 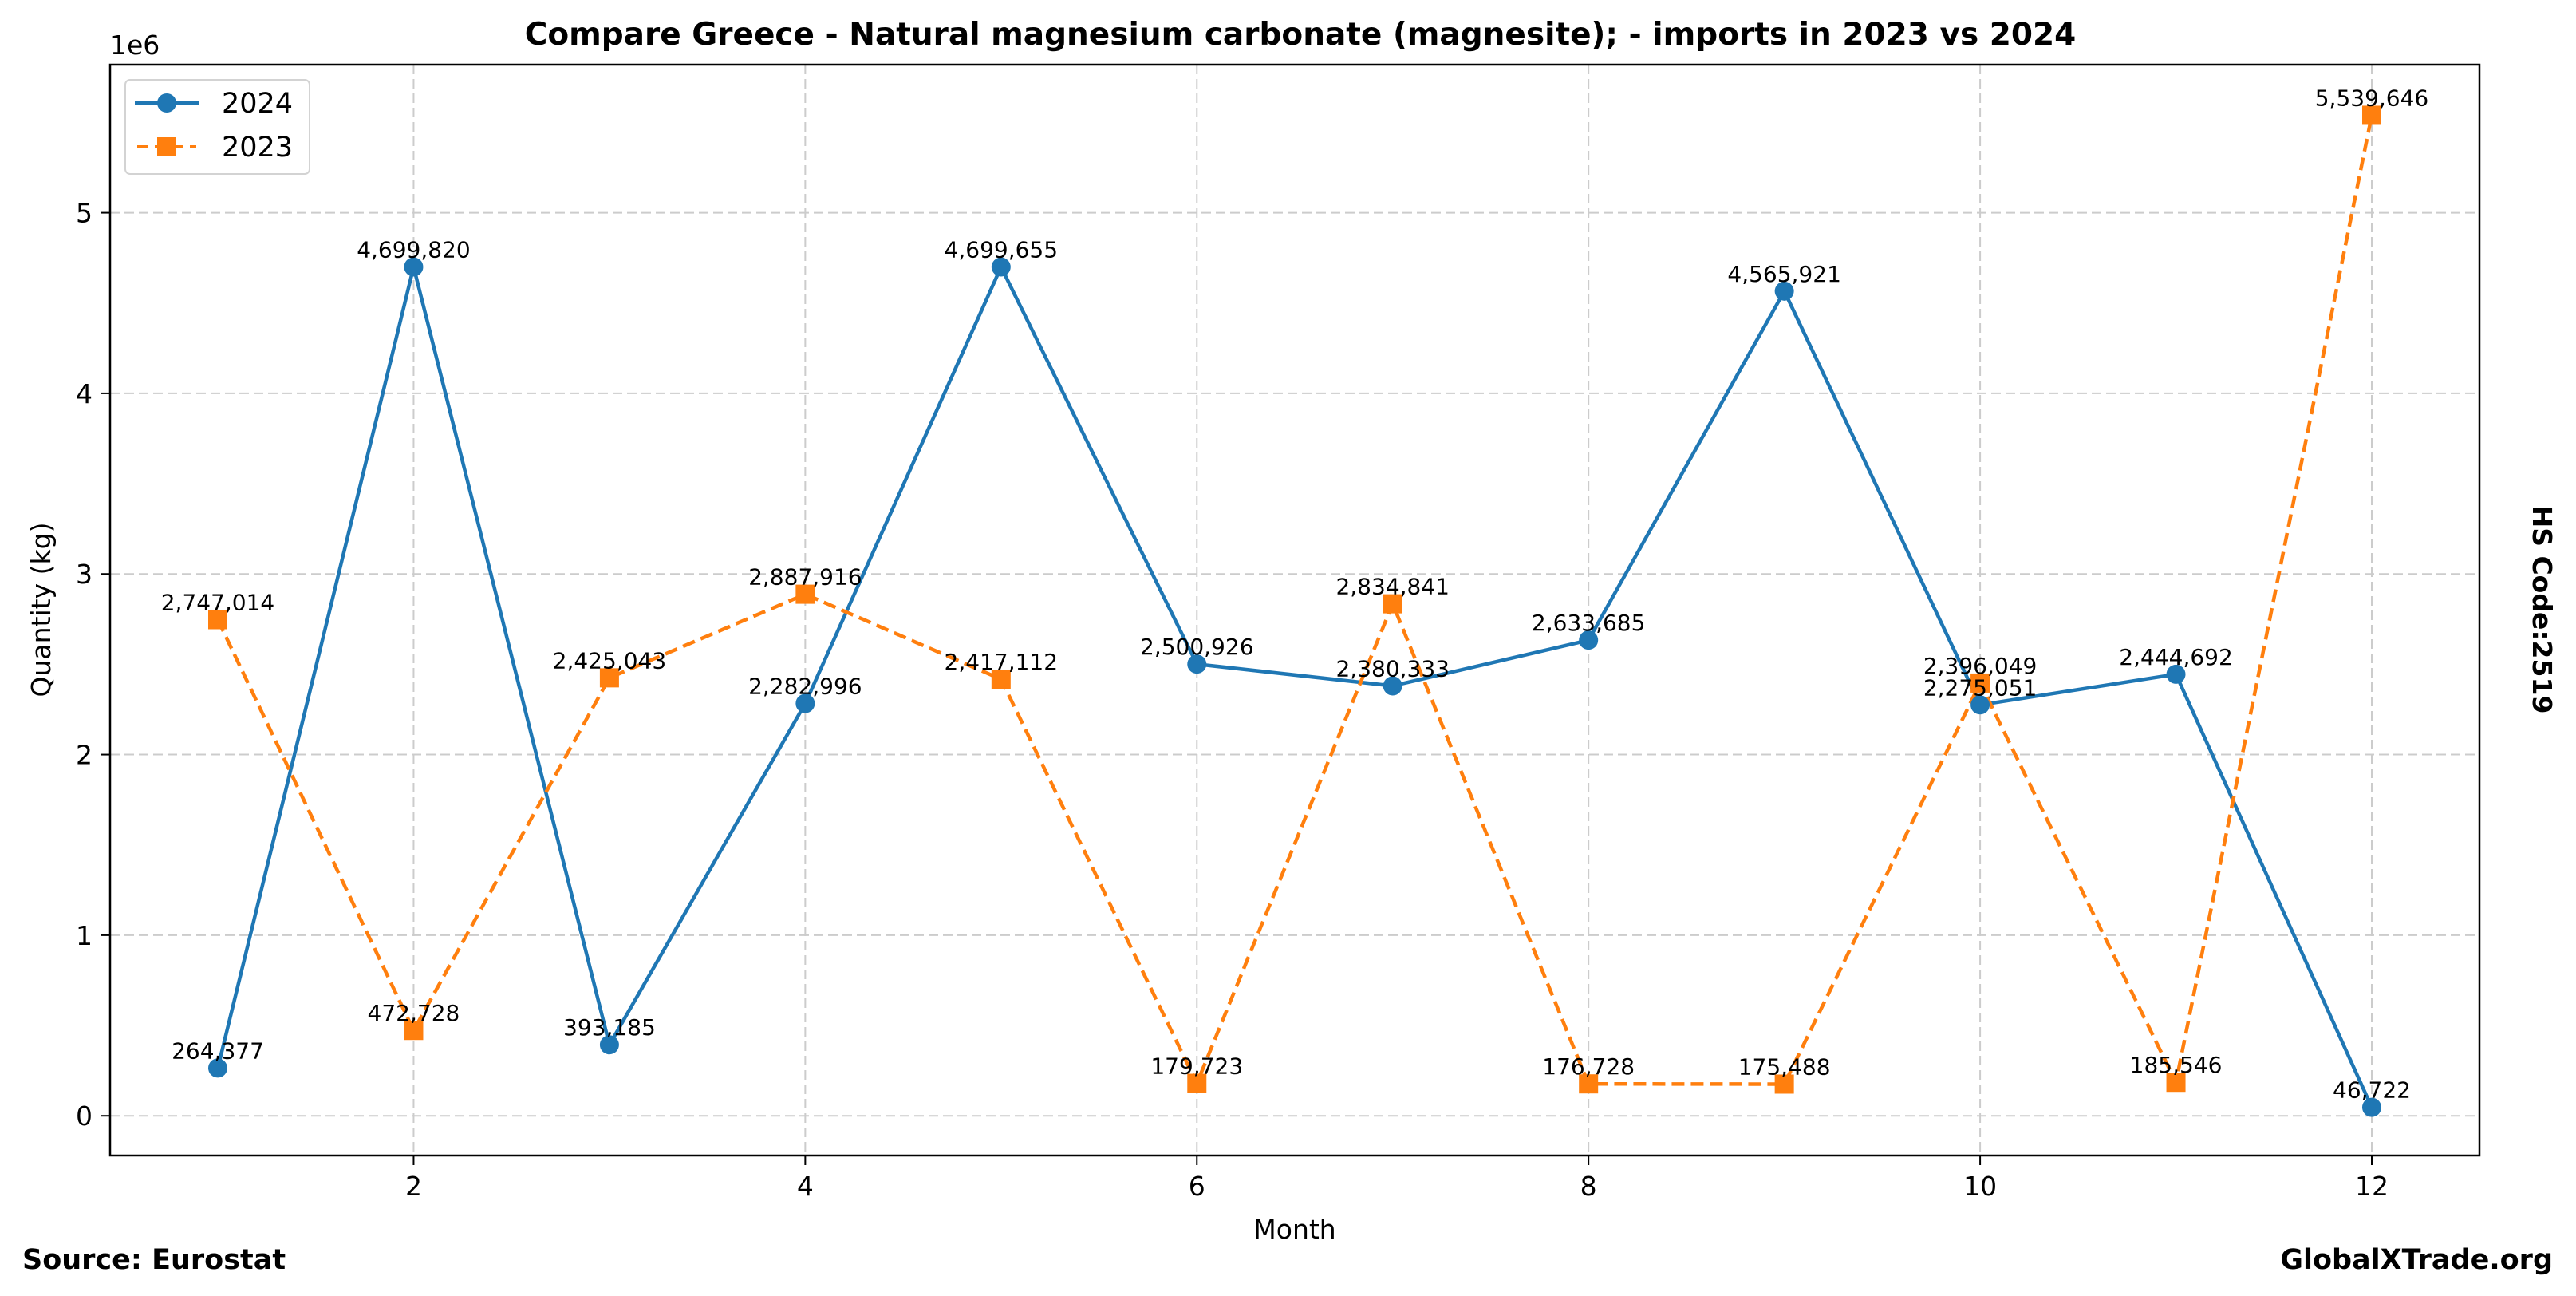 What do you see at coordinates (2176, 1065) in the screenshot?
I see `data-label-2023: 185,546` at bounding box center [2176, 1065].